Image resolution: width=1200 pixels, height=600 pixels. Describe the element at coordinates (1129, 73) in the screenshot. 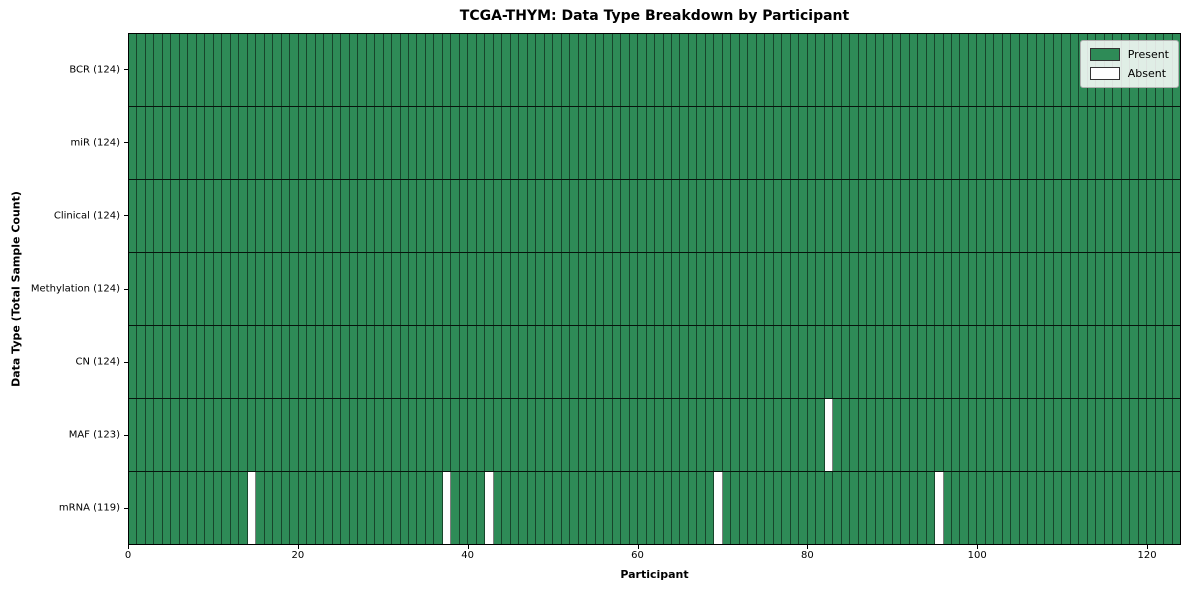

I see `legend-entry-absent: Absent` at that location.